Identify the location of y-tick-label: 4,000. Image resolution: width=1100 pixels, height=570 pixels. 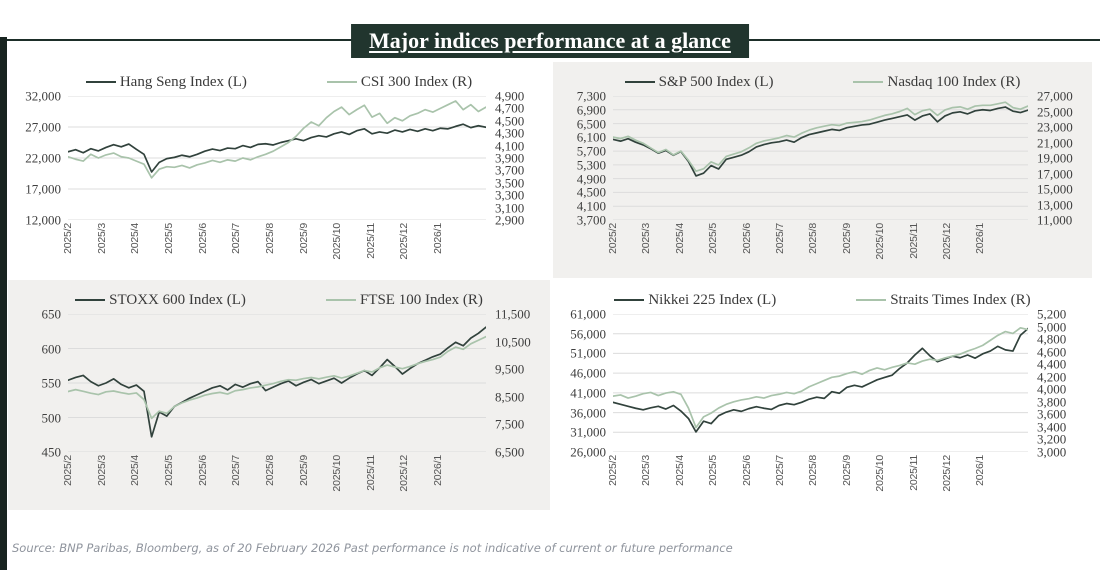
(1052, 389).